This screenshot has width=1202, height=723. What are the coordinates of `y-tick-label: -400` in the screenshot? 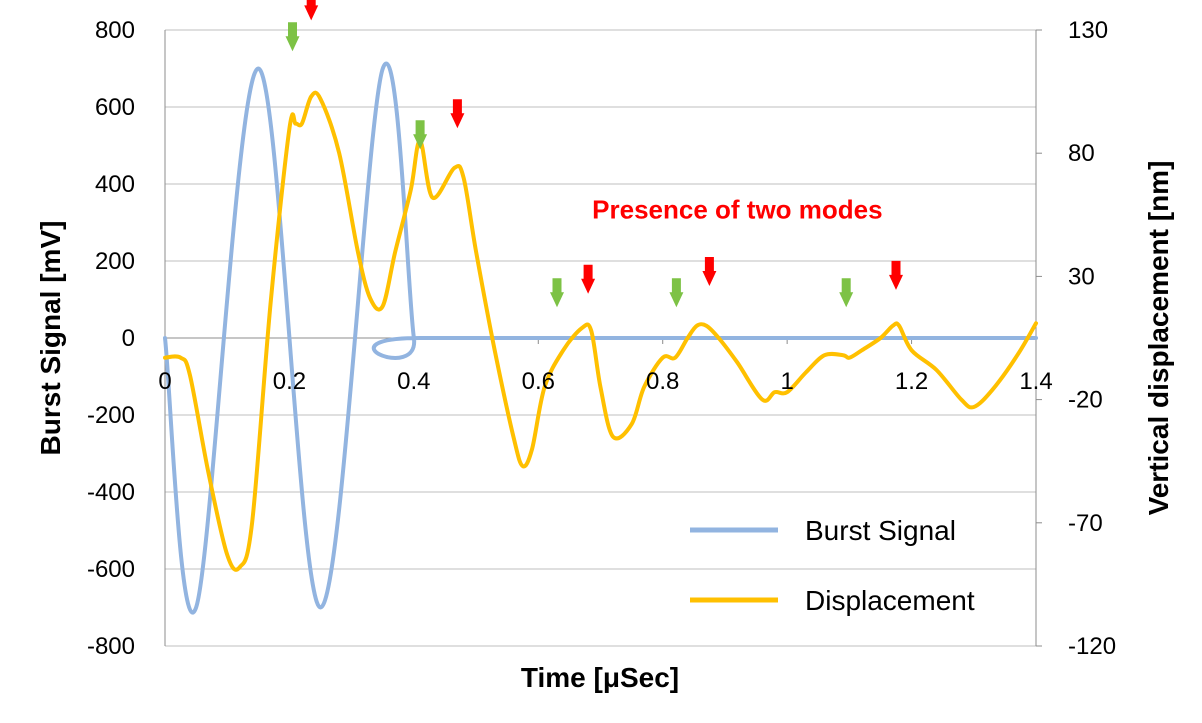 It's located at (111, 492).